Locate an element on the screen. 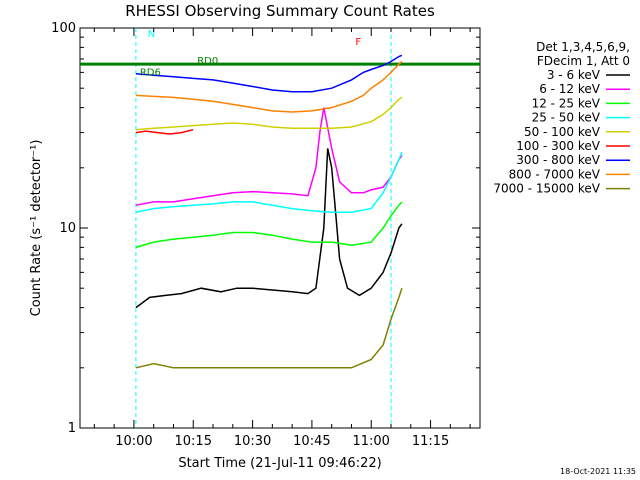  legend-header-line-1: Det 1,3,4,5,6,9, is located at coordinates (583, 47).